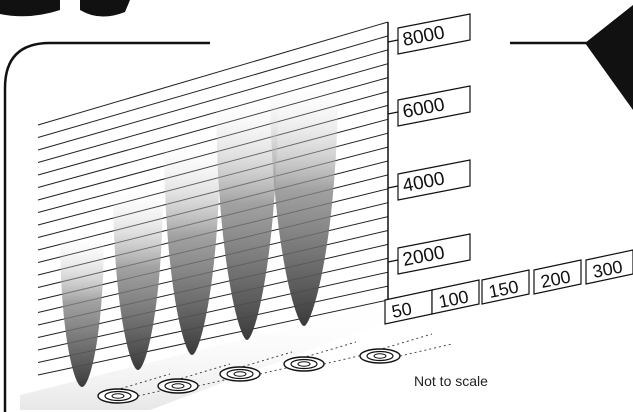 This screenshot has width=633, height=412. What do you see at coordinates (503, 289) in the screenshot?
I see `x-tick-label: 150` at bounding box center [503, 289].